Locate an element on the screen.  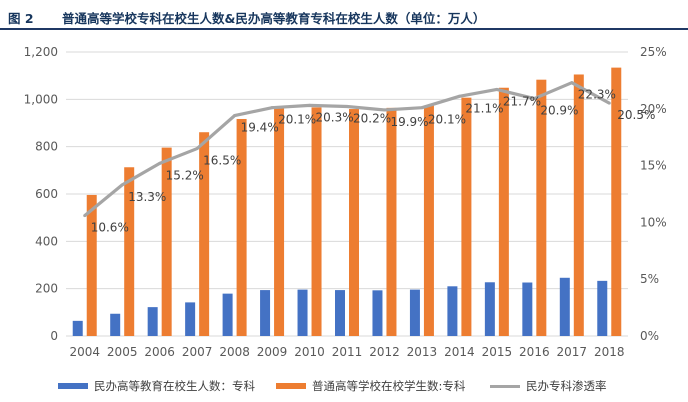
legend-swatch-private is located at coordinates (73, 386).